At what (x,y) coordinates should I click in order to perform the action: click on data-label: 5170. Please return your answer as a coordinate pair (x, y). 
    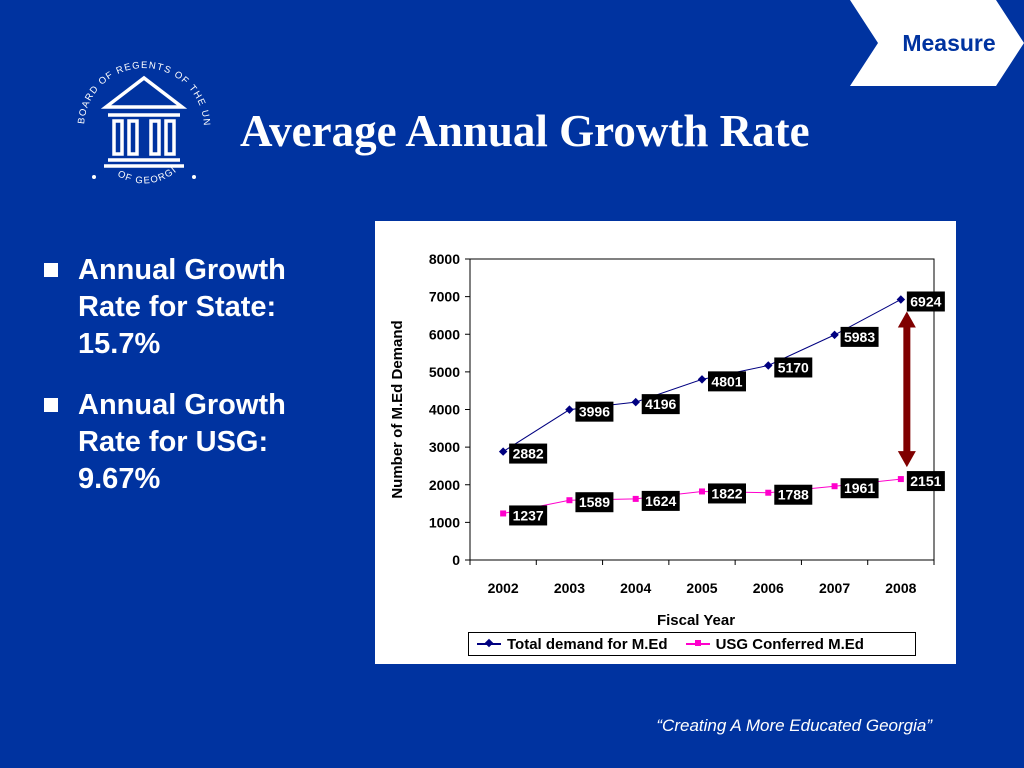
    Looking at the image, I should click on (793, 367).